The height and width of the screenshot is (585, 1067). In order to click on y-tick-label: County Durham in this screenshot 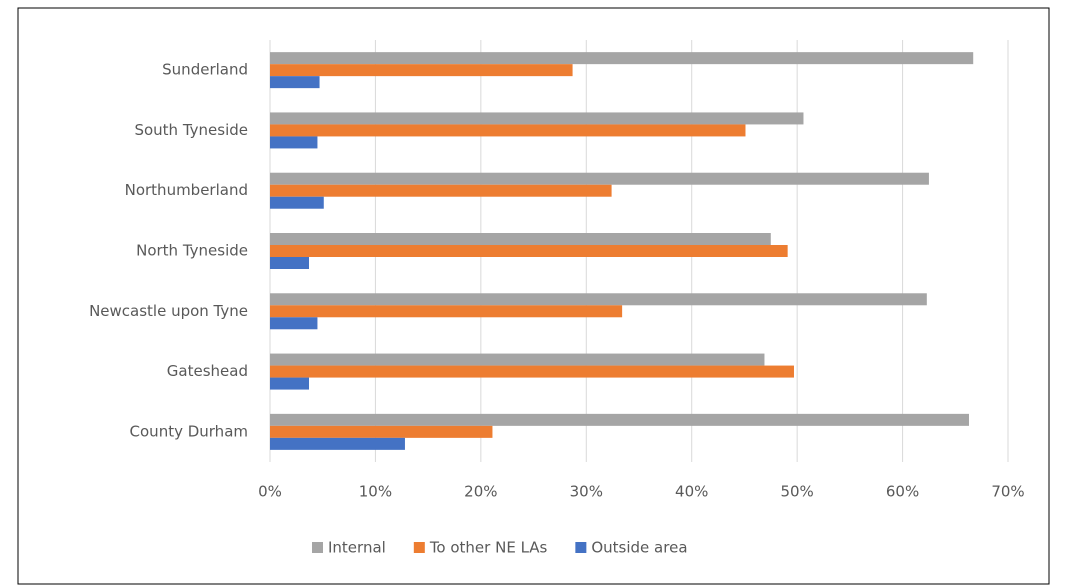, I will do `click(189, 431)`.